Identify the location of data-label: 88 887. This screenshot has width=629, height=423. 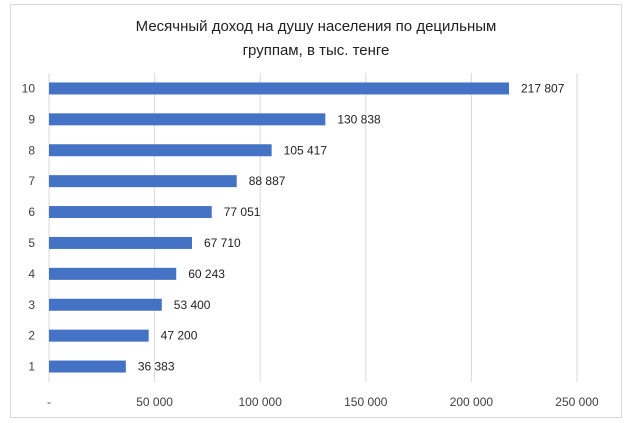
(267, 181).